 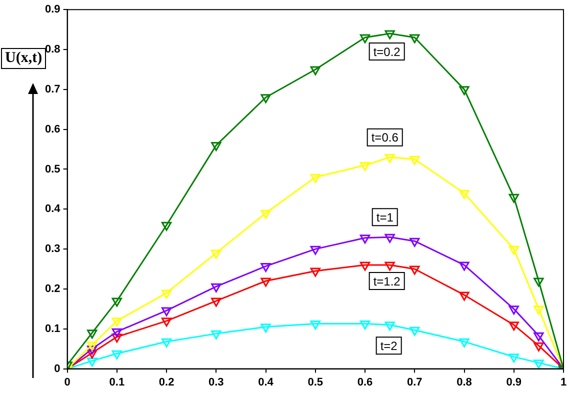 I want to click on annotation: t=1.2, so click(x=387, y=281).